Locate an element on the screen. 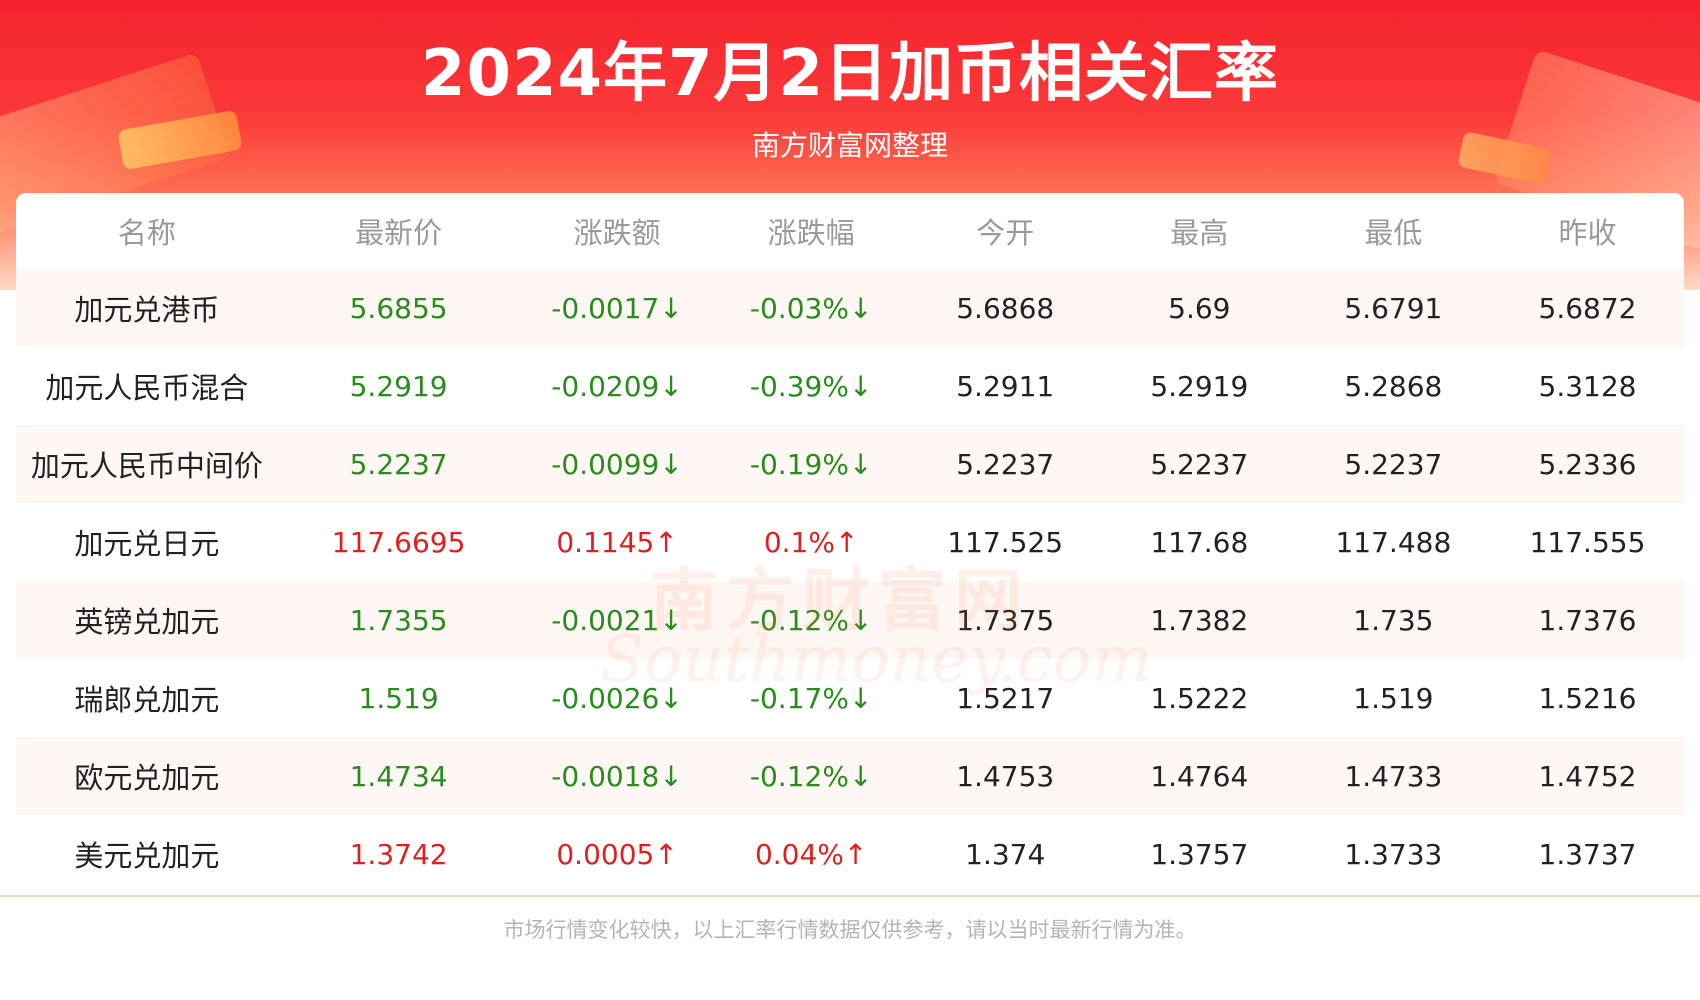 This screenshot has height=1000, width=1700. column-header-latest: 最新价 is located at coordinates (399, 233).